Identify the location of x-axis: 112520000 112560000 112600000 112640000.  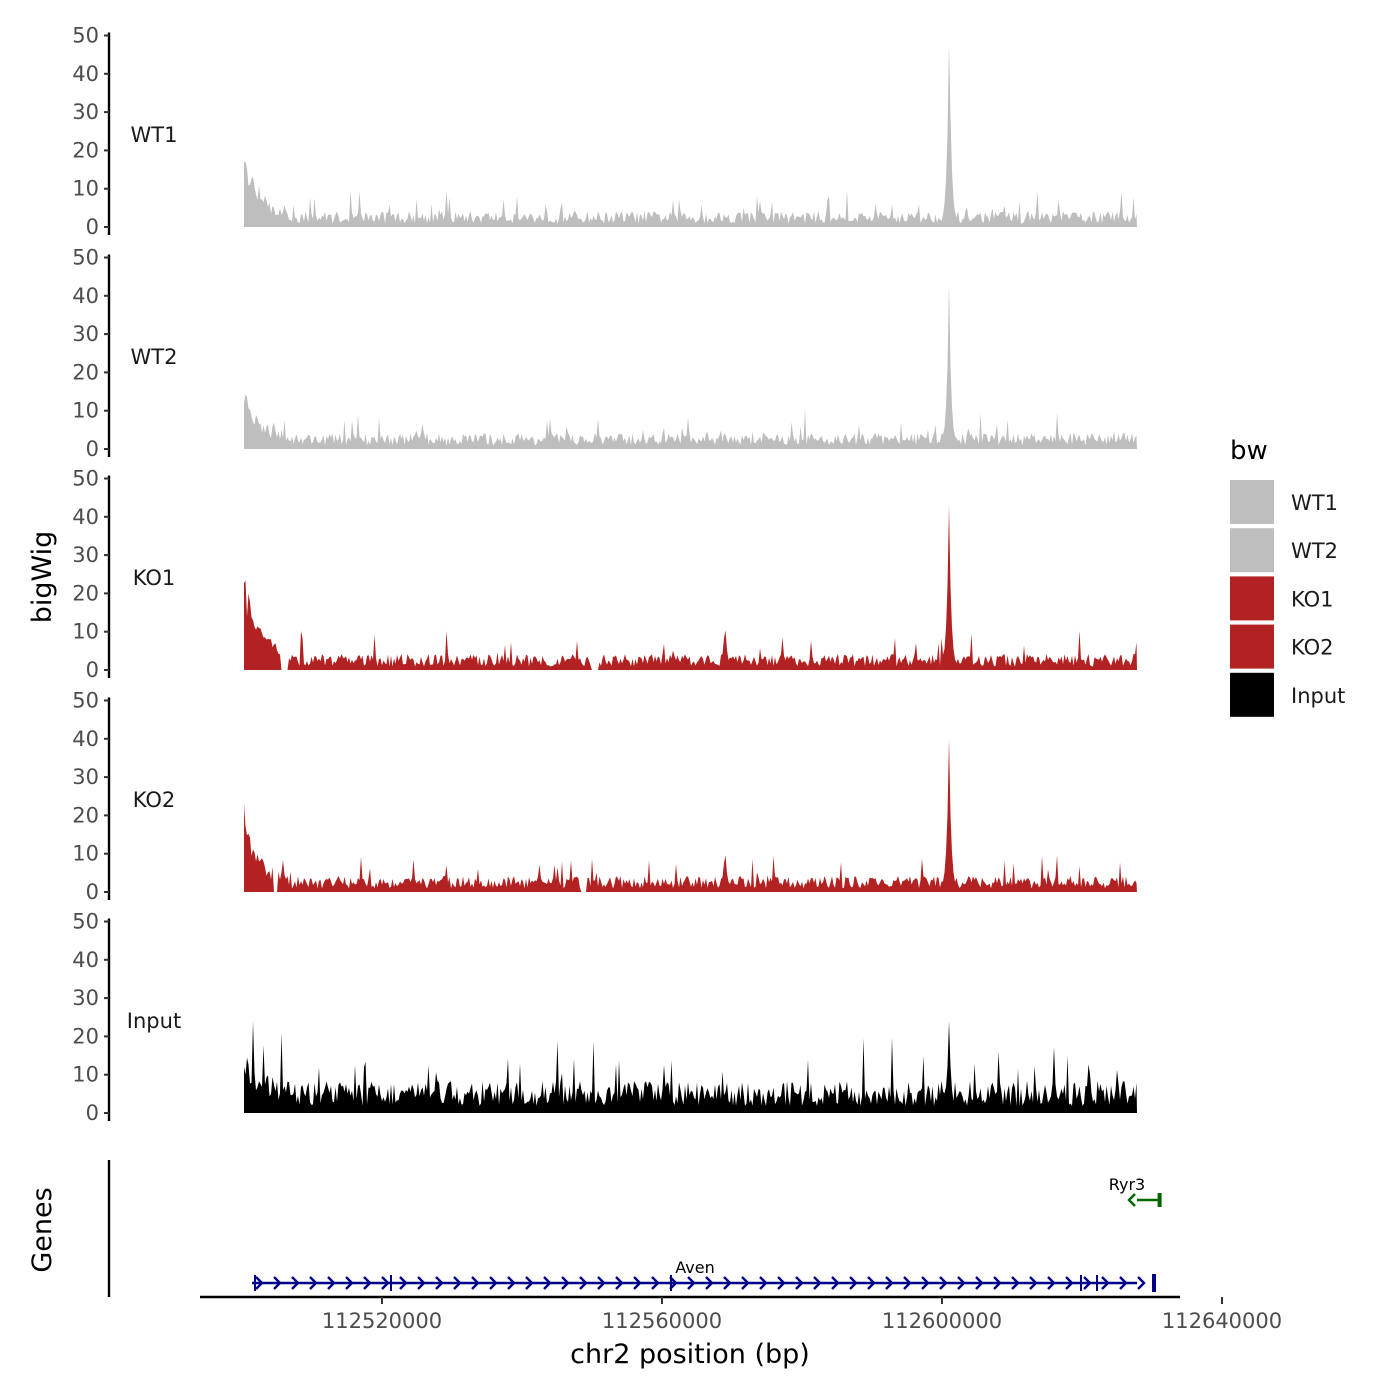
(741, 1314).